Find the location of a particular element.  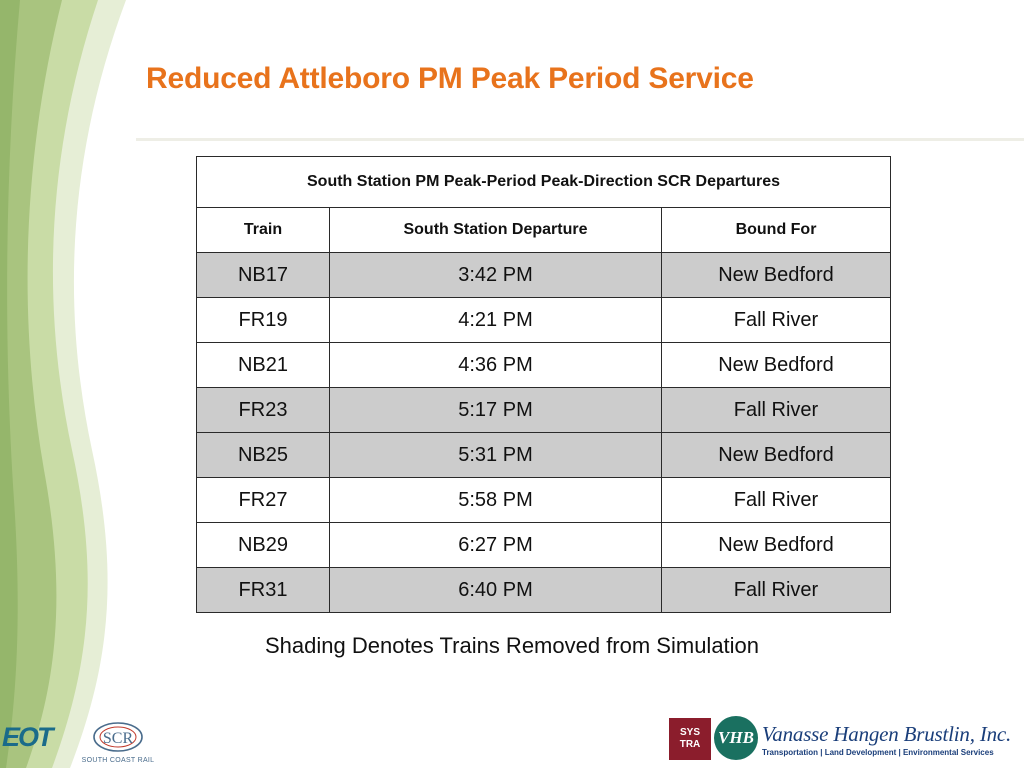

header-train: Train is located at coordinates (263, 230).